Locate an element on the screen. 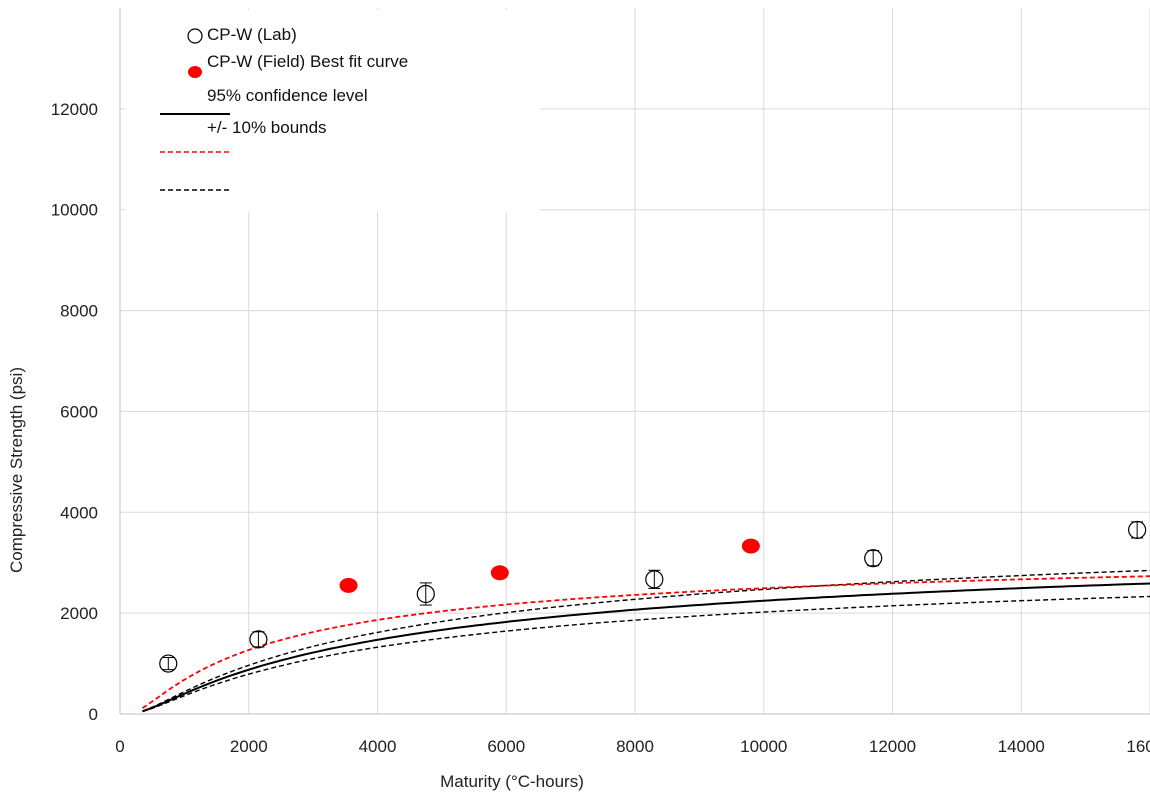  x-tick-label: 0 is located at coordinates (119, 746).